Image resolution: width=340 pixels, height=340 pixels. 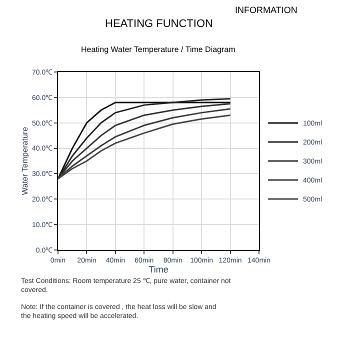 What do you see at coordinates (158, 49) in the screenshot?
I see `chart-subtitle: Heating Water Temperature / Time Diagram` at bounding box center [158, 49].